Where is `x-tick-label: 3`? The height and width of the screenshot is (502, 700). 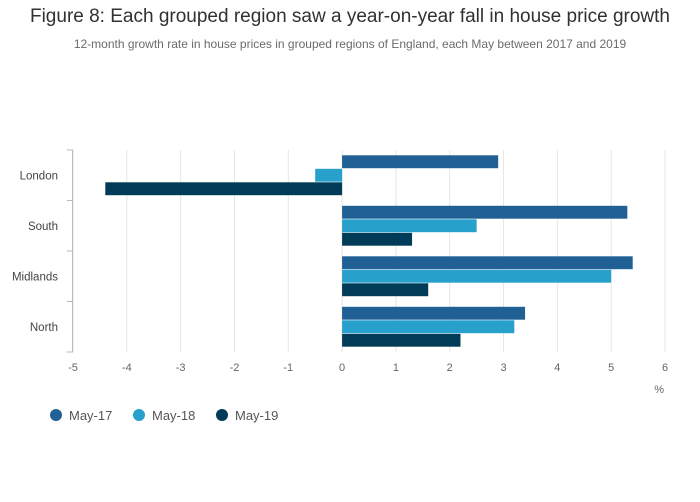
x-tick-label: 3 is located at coordinates (503, 368).